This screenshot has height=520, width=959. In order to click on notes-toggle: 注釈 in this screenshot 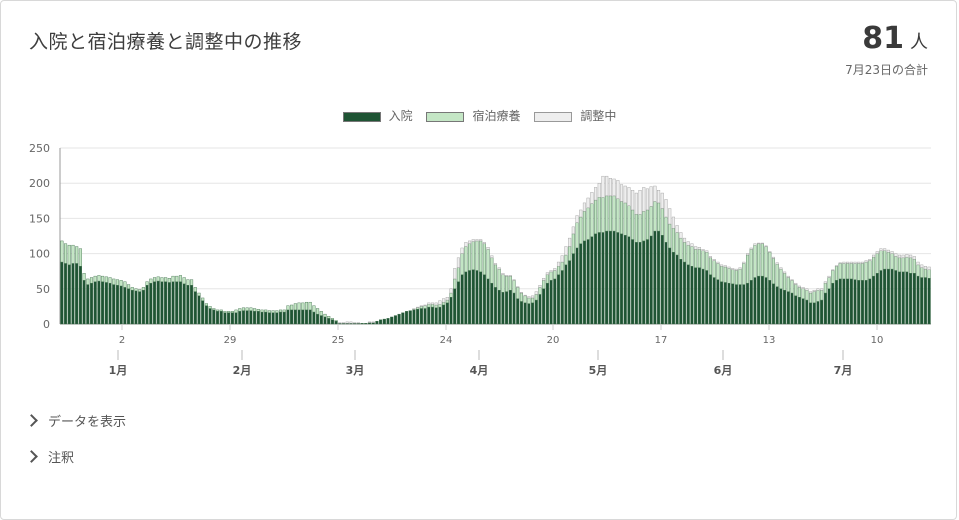, I will do `click(49, 456)`.